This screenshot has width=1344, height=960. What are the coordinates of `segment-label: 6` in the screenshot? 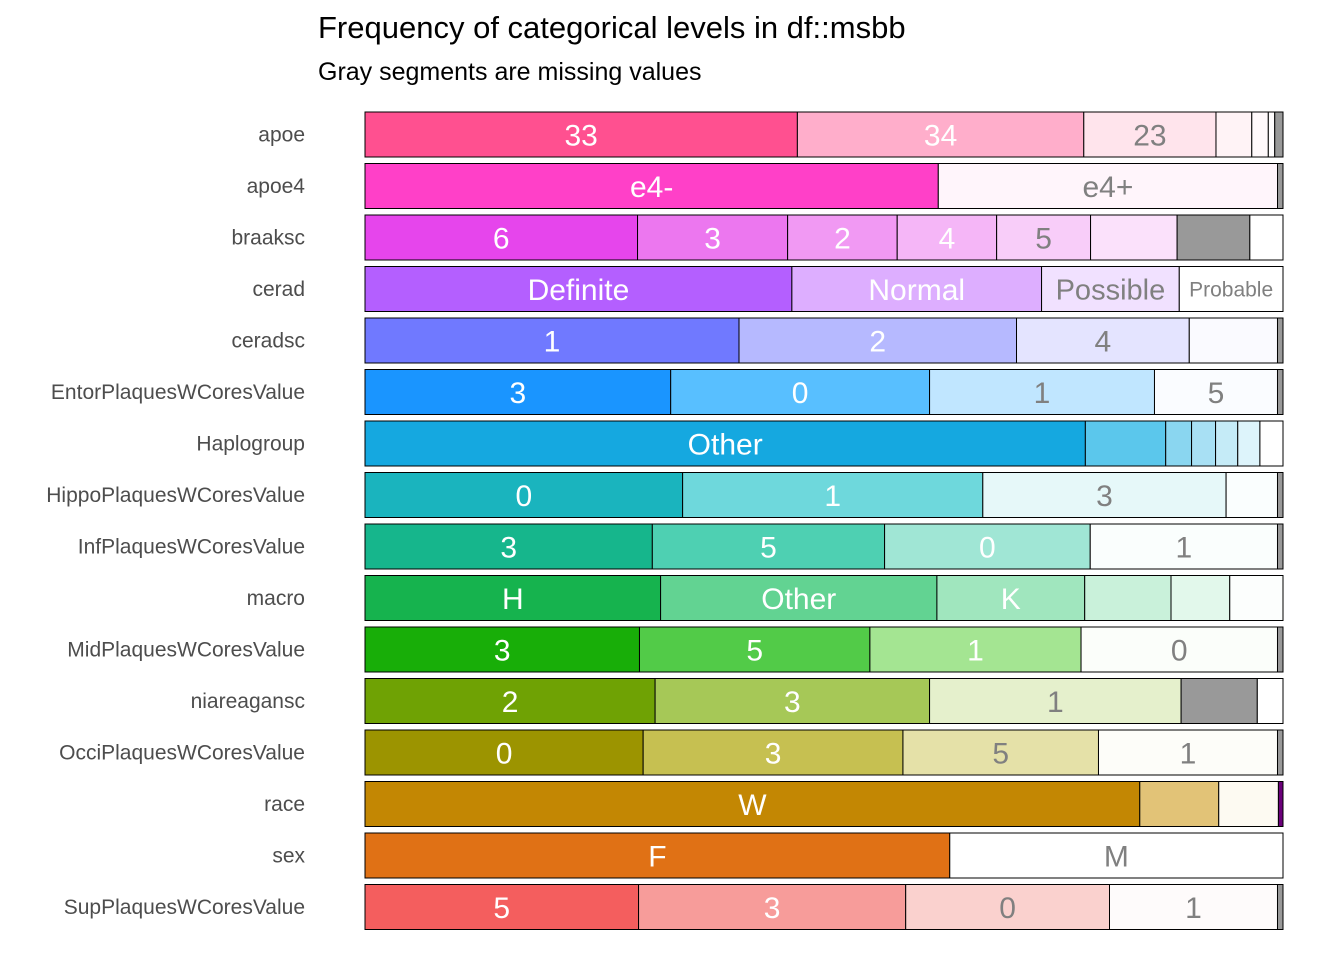 It's located at (501, 238).